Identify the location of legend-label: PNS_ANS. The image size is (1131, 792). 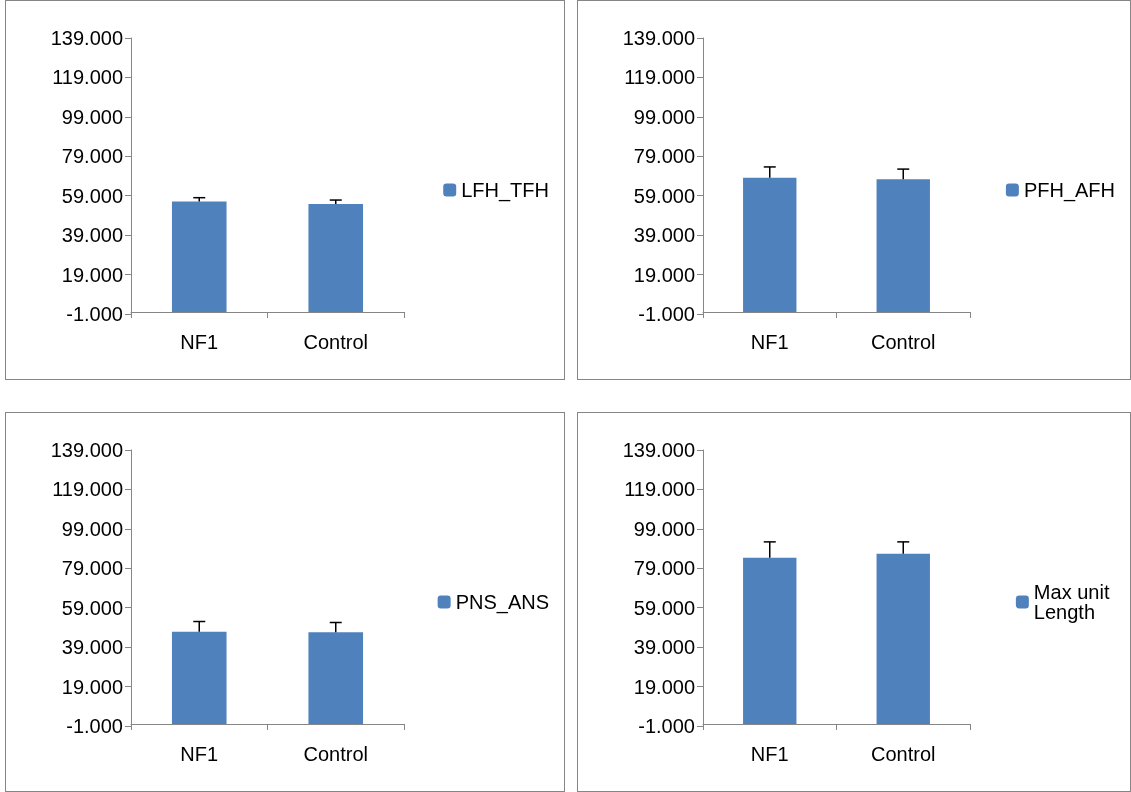
(502, 602).